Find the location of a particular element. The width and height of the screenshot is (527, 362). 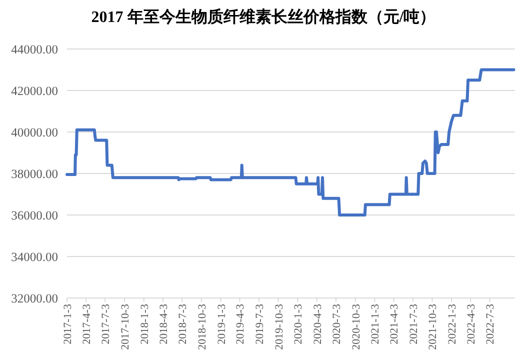

y-tick-label: 34000.00 is located at coordinates (34, 257).